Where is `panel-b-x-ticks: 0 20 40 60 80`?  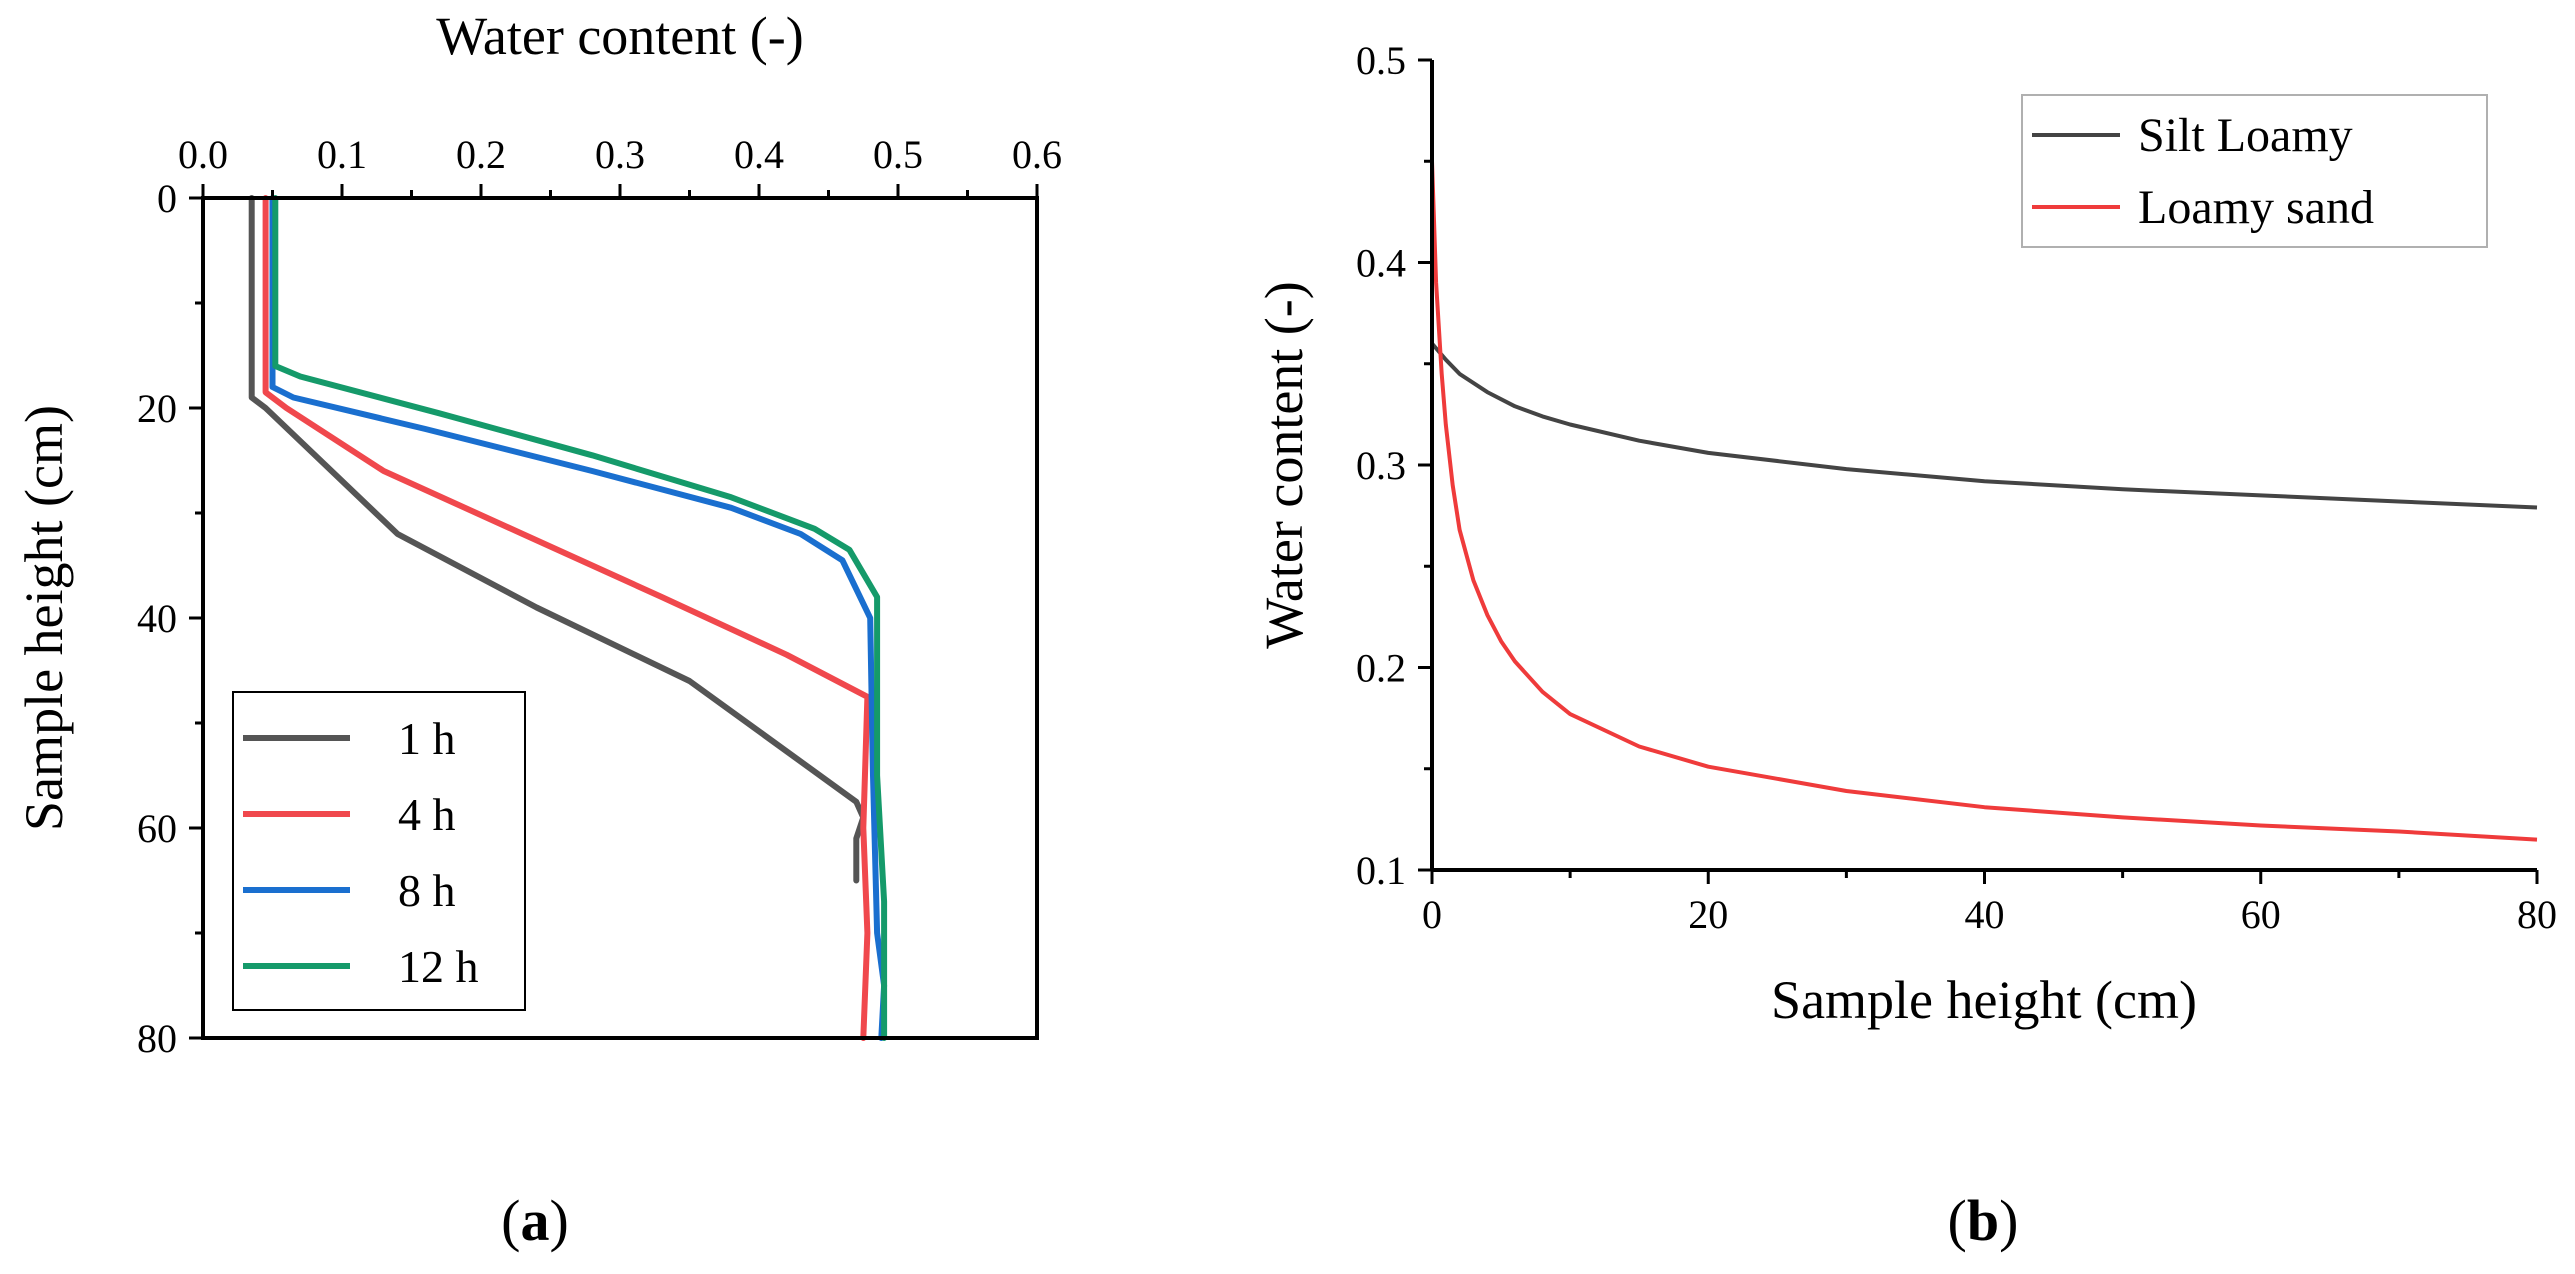
panel-b-x-ticks: 0 20 40 60 80 is located at coordinates (1989, 903).